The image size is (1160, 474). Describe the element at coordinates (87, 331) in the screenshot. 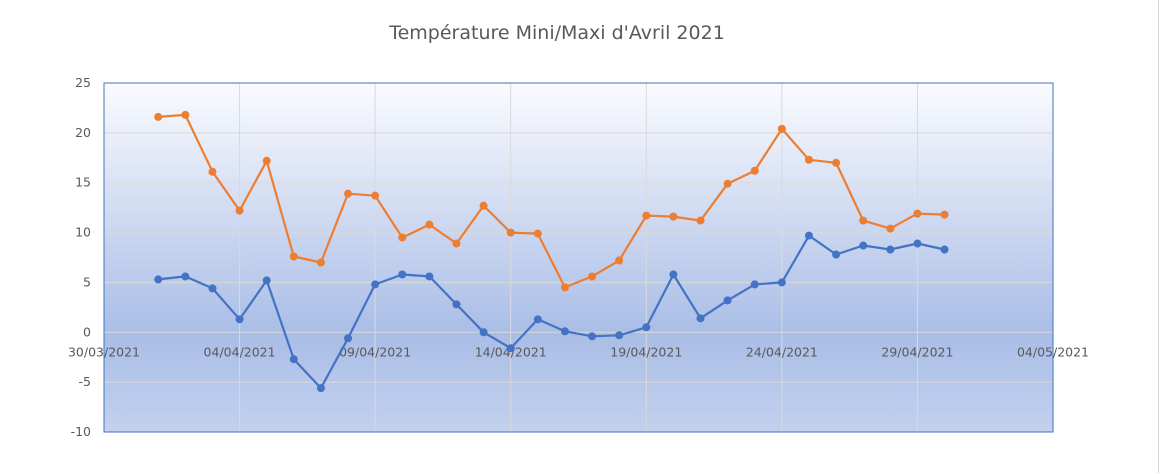

I see `y-tick-label: 0` at that location.